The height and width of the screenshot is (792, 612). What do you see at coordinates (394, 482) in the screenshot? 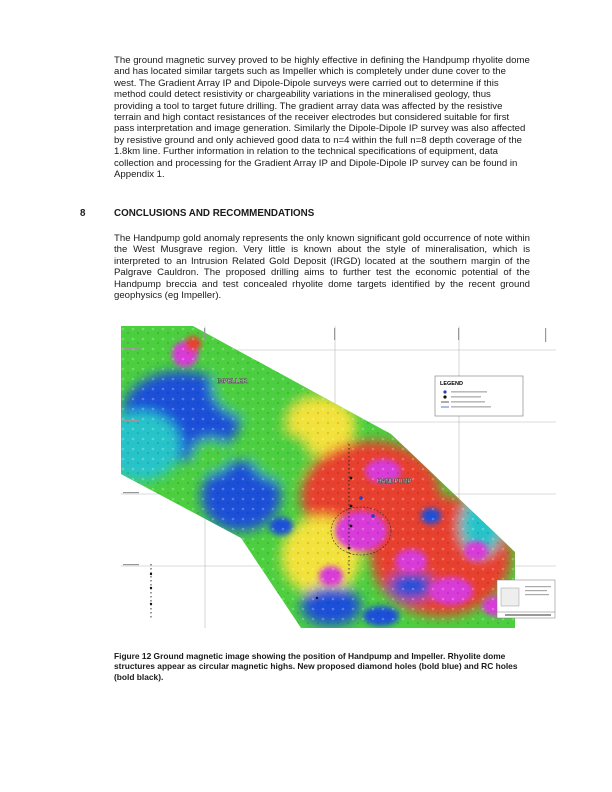
I see `handpump-label: HANDPUMP` at bounding box center [394, 482].